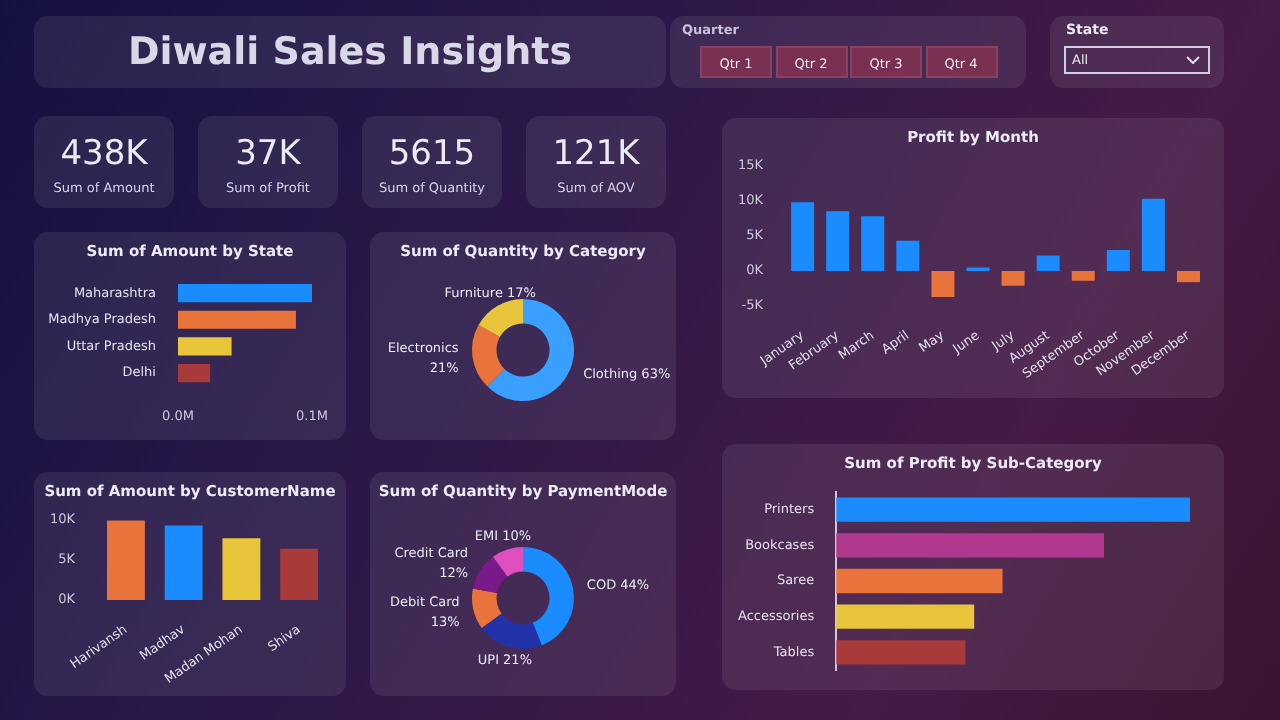 This screenshot has width=1280, height=720. What do you see at coordinates (596, 154) in the screenshot?
I see `text: 121K` at bounding box center [596, 154].